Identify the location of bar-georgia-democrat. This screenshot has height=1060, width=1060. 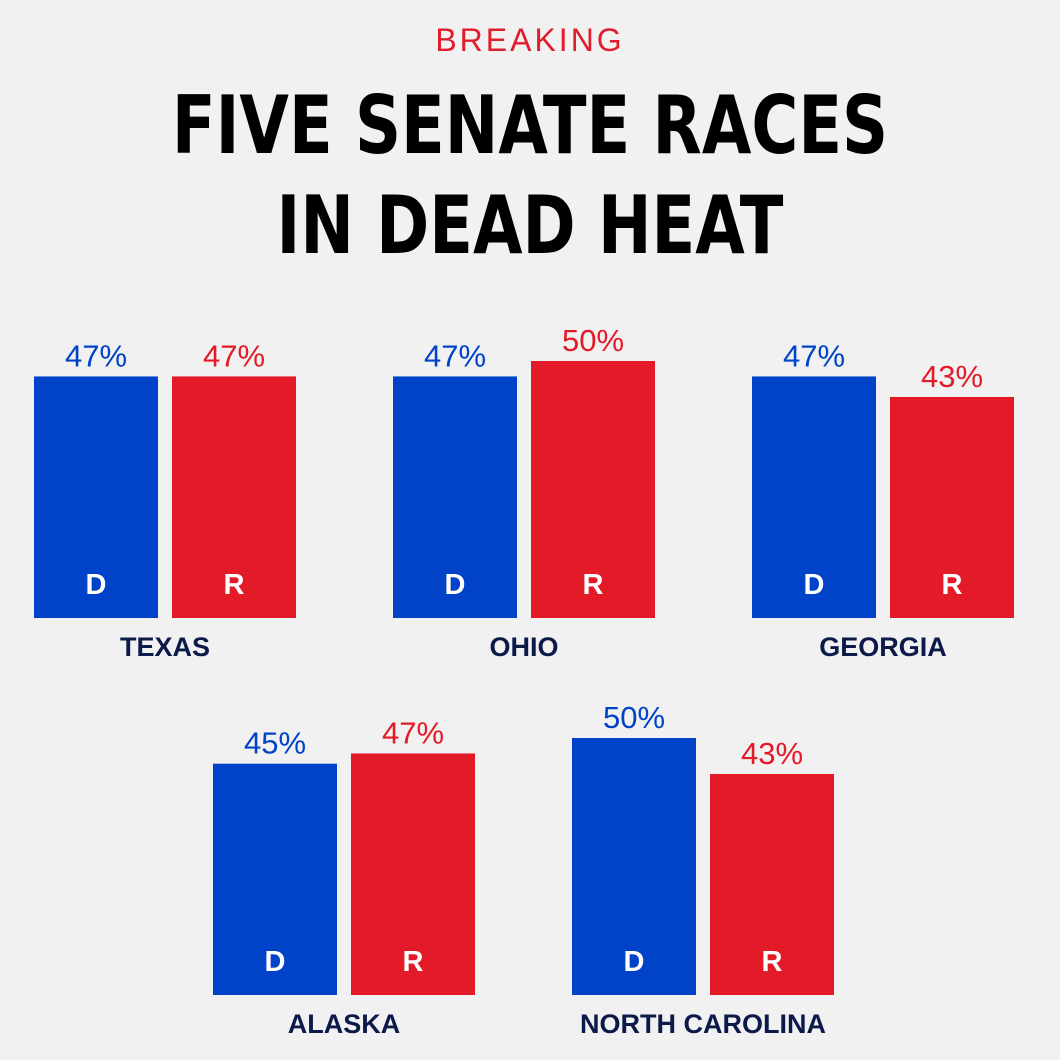
(814, 497).